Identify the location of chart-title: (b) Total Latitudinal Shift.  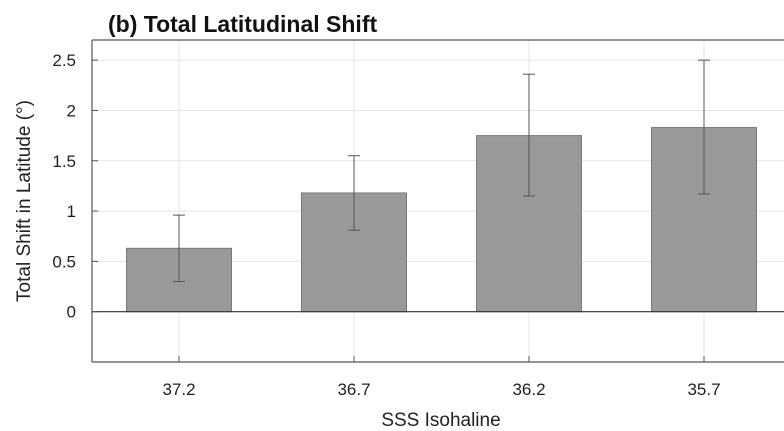
(242, 24).